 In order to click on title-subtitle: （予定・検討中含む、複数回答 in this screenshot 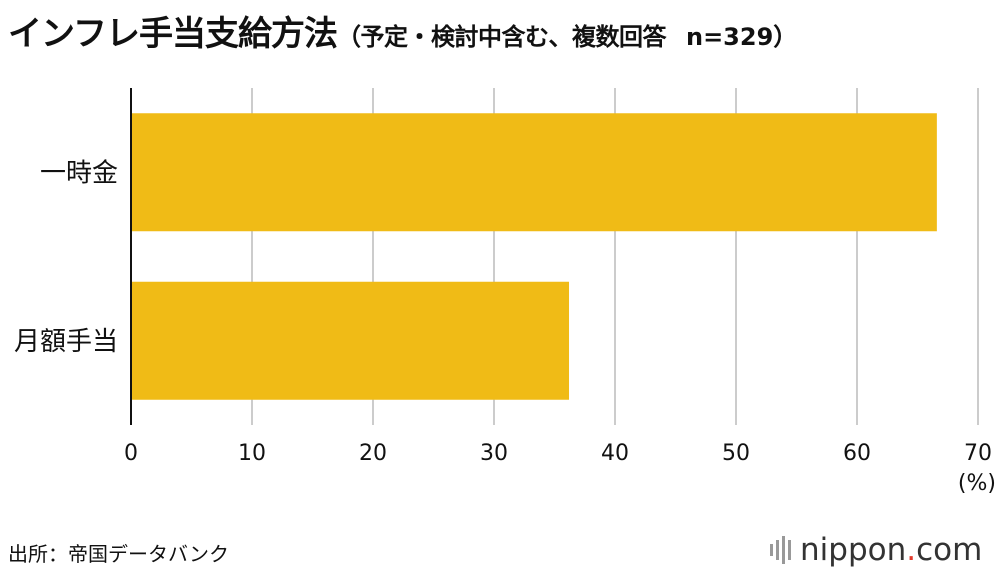, I will do `click(501, 37)`.